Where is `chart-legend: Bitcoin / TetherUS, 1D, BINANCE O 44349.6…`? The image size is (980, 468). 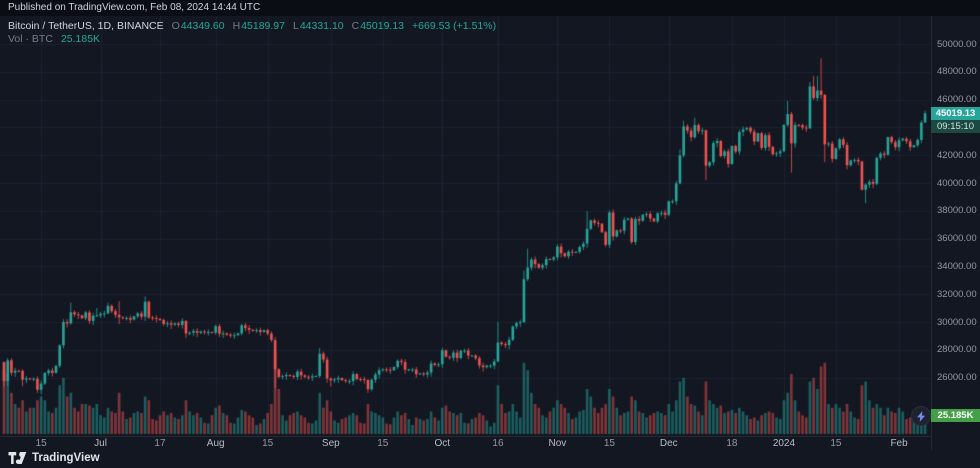 chart-legend: Bitcoin / TetherUS, 1D, BINANCE O 44349.6… is located at coordinates (252, 33).